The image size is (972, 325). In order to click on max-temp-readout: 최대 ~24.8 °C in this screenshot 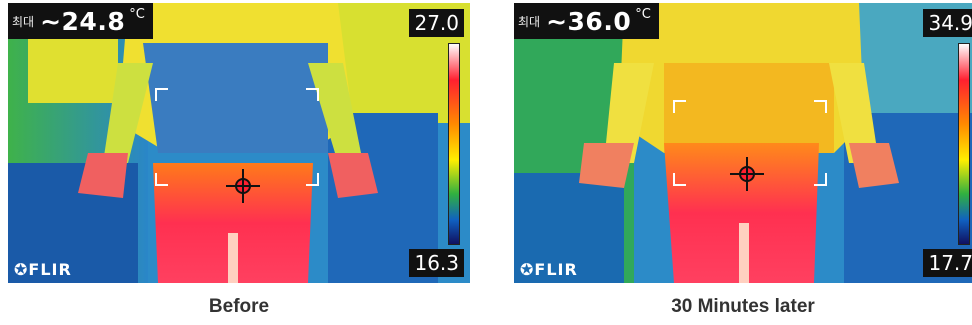, I will do `click(80, 21)`.